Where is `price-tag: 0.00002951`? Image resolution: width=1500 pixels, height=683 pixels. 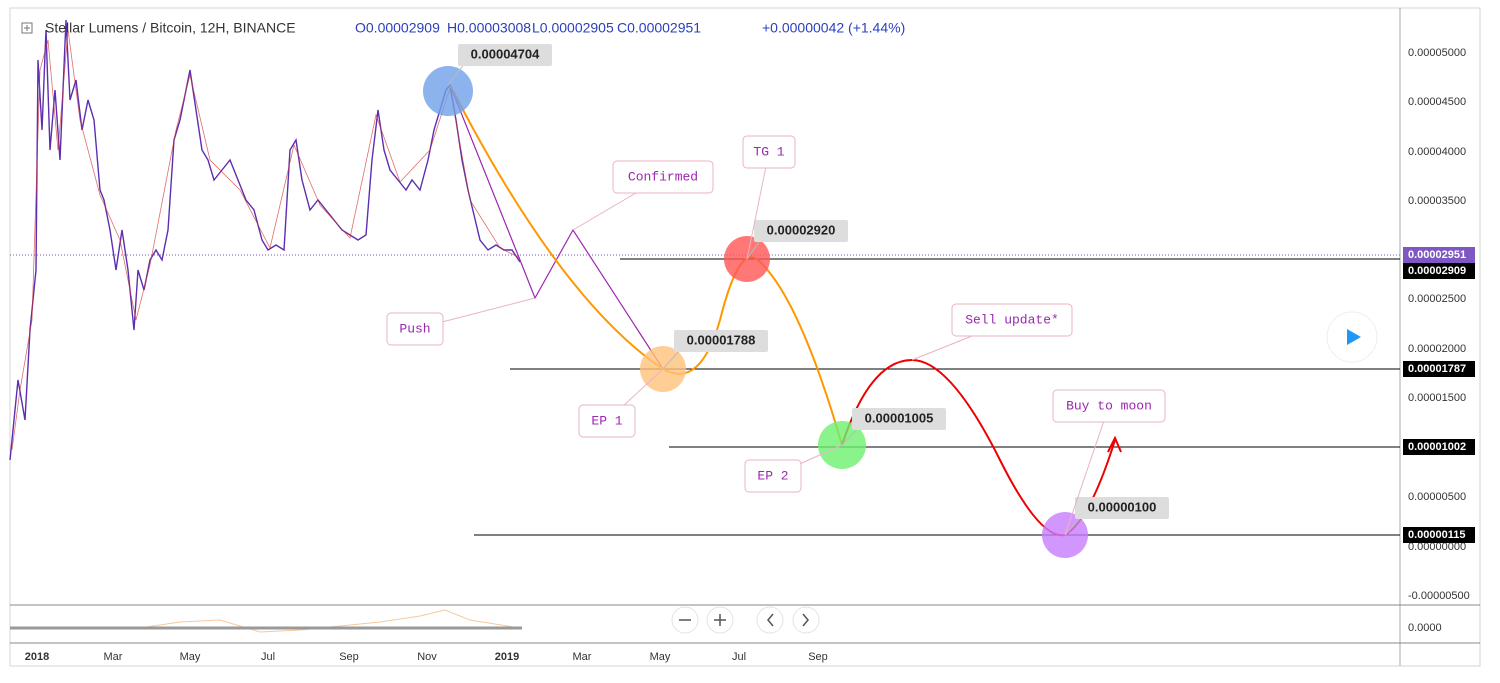
price-tag: 0.00002951 is located at coordinates (1437, 255).